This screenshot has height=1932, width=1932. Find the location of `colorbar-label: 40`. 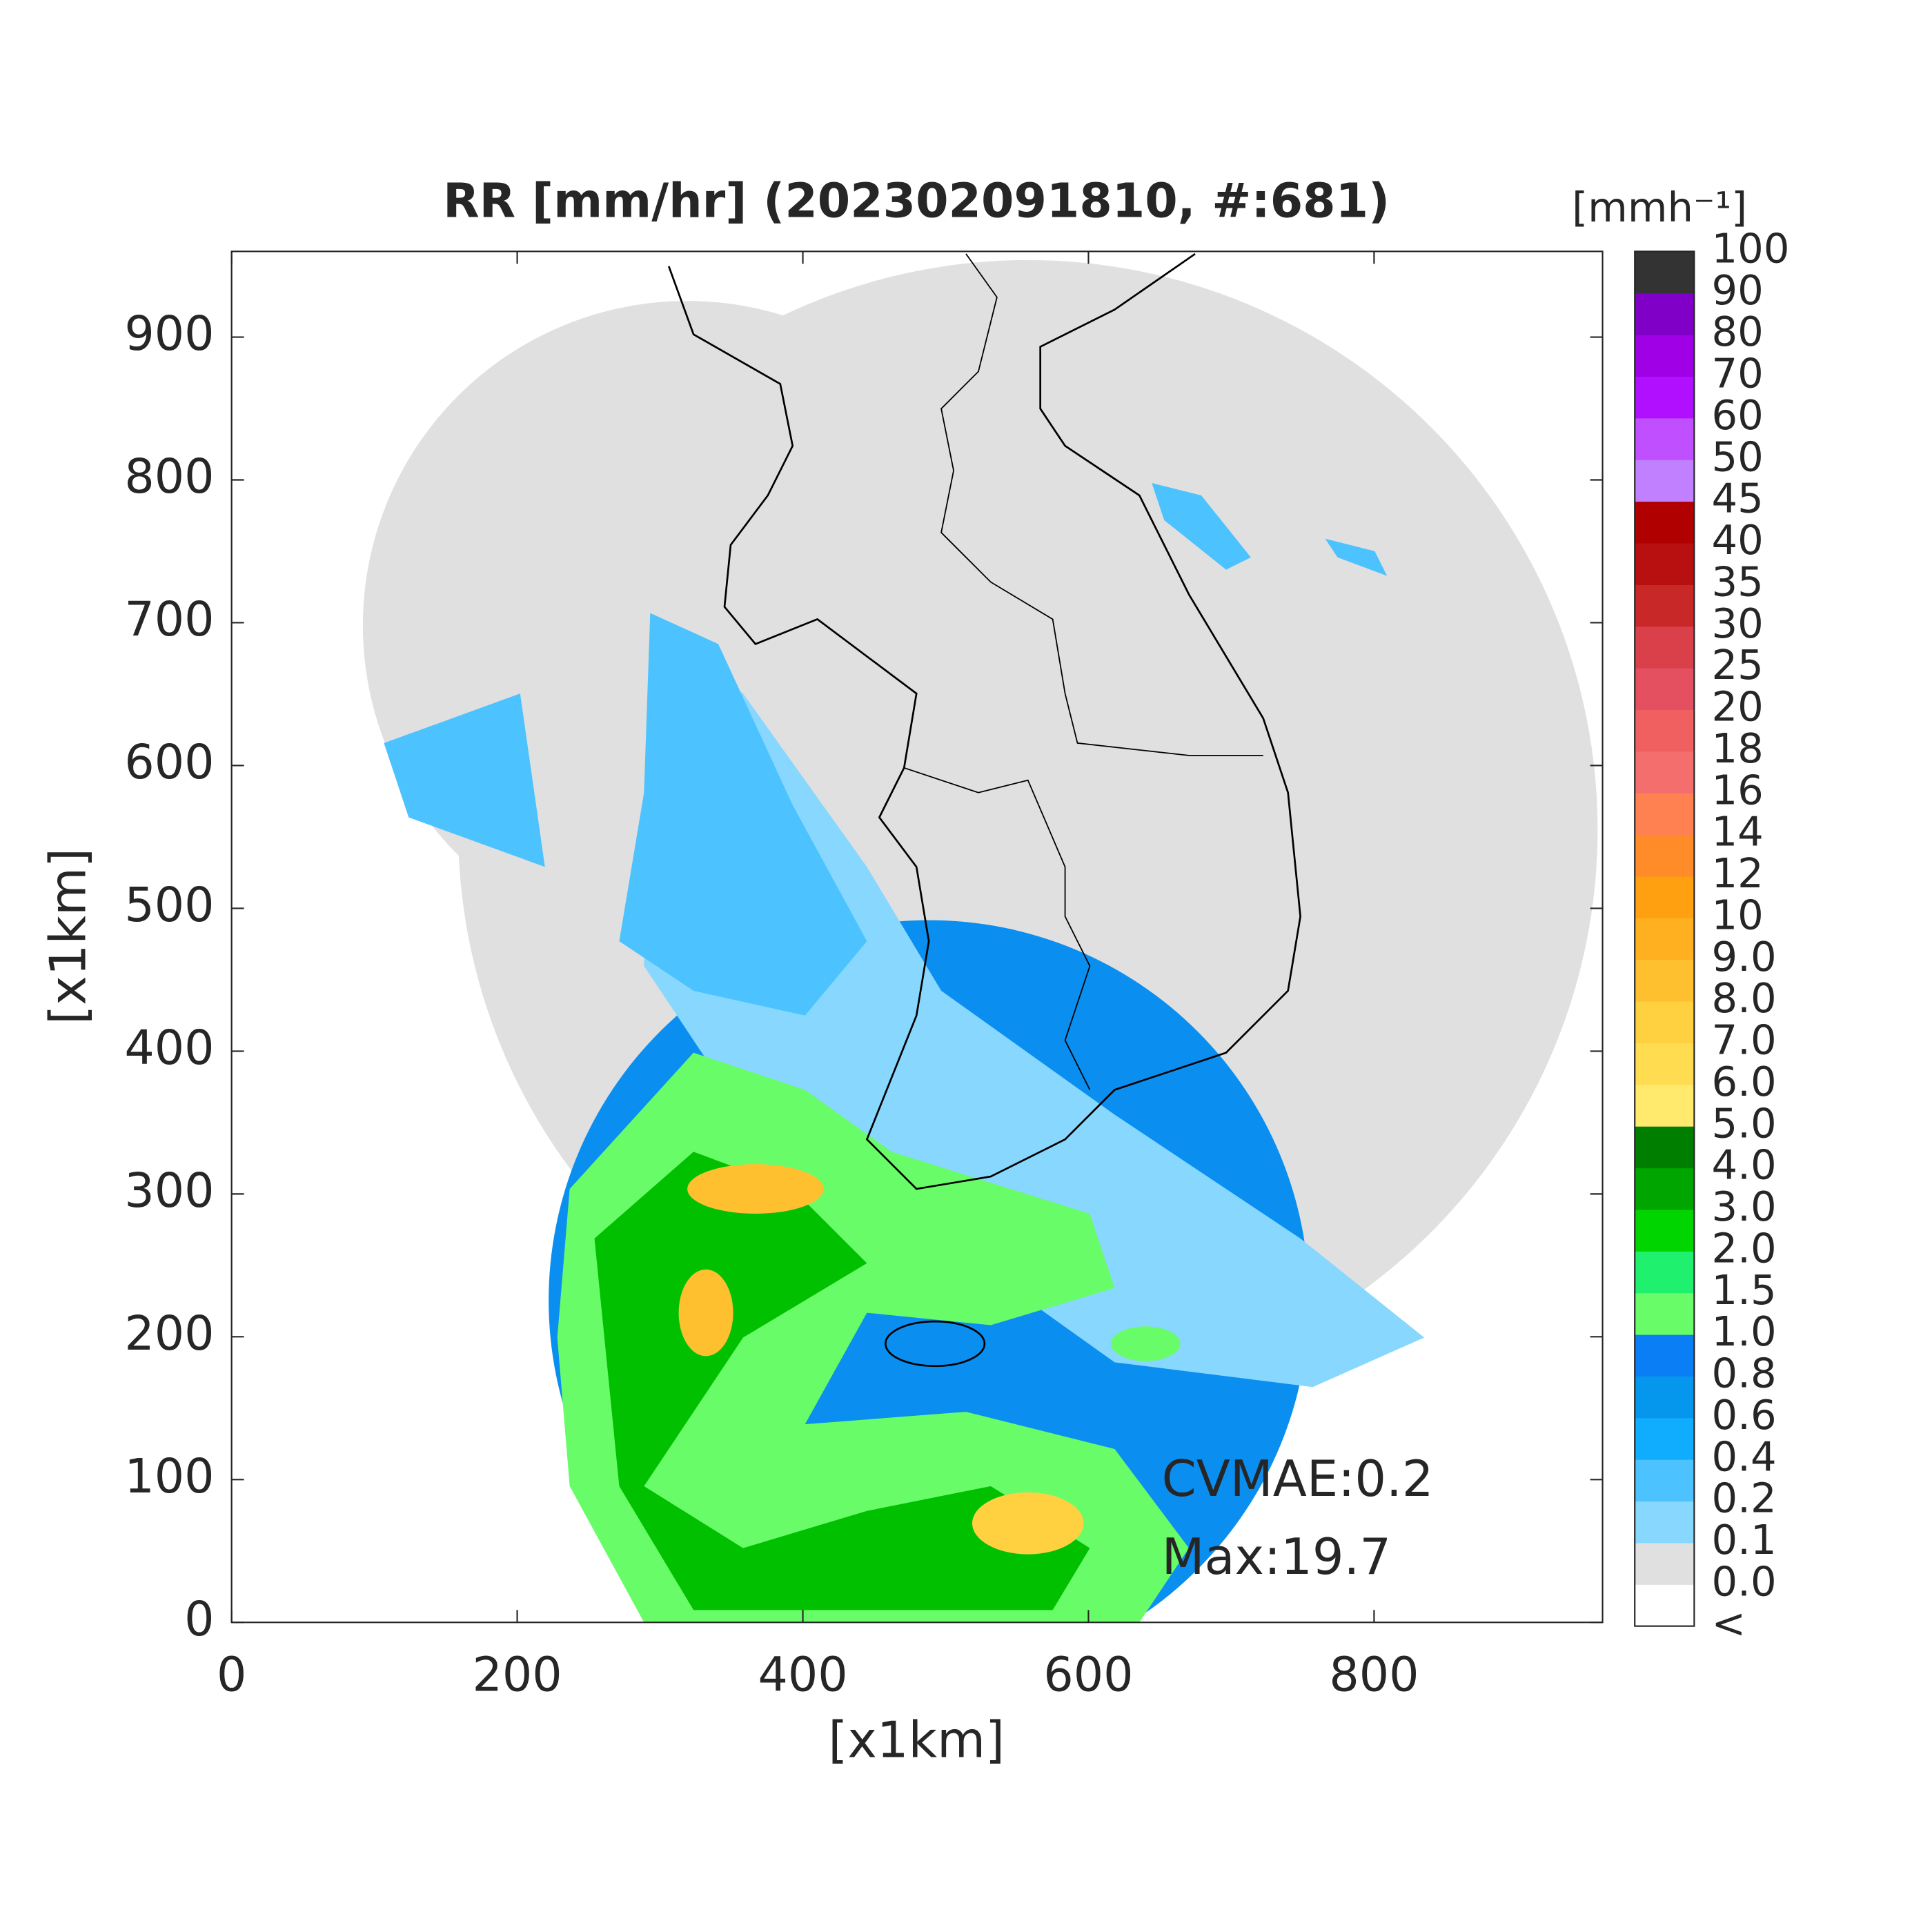

colorbar-label: 40 is located at coordinates (1738, 540).